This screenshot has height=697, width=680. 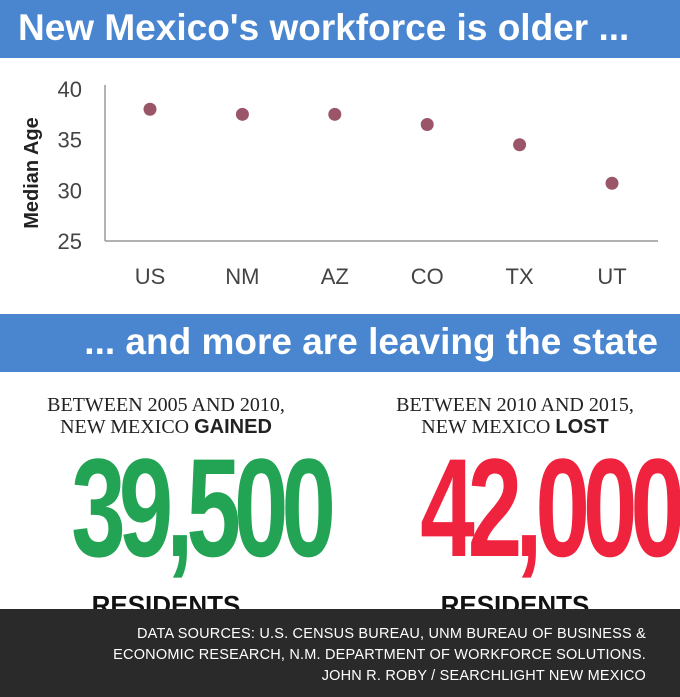 I want to click on lost-intro-line1: BETWEEN 2010 AND 2015,, so click(x=515, y=405).